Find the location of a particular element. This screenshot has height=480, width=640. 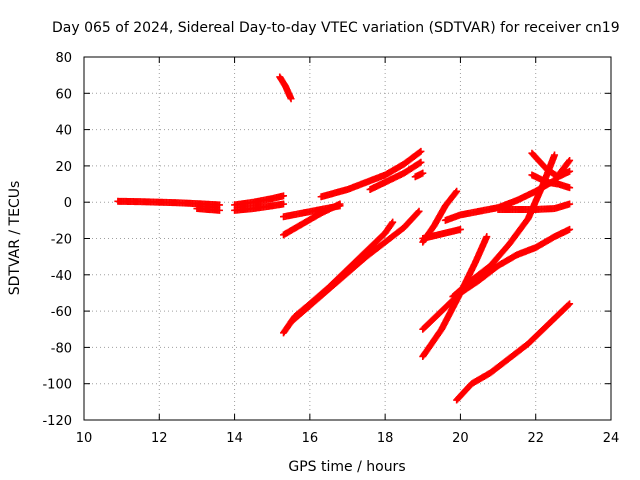

x-tick-labels: 10 12 14 16 18 20 22 24 is located at coordinates (348, 438).